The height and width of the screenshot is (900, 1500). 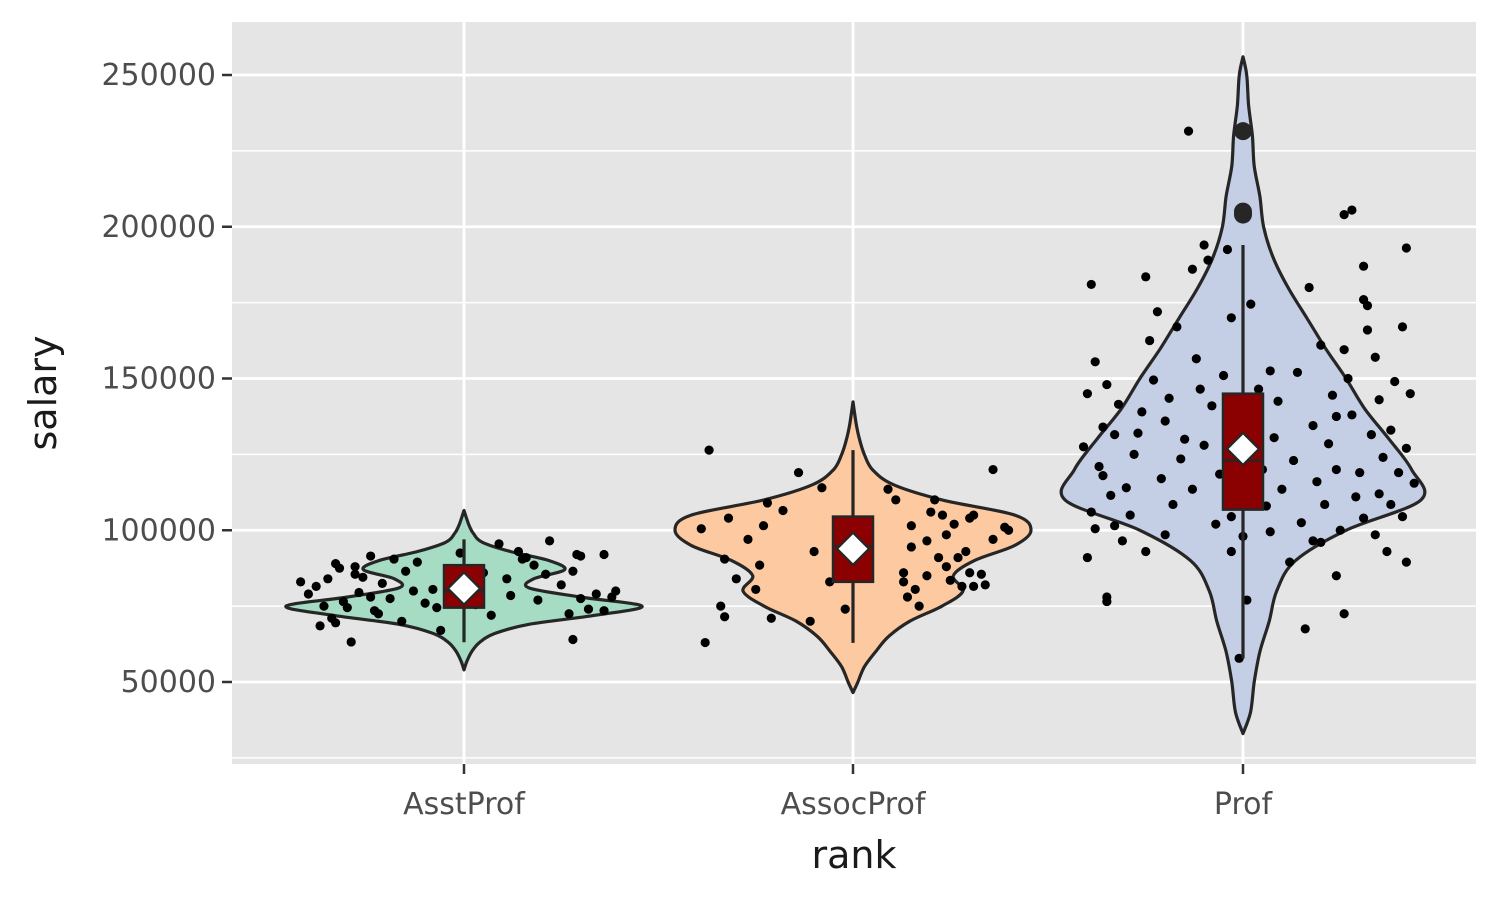 I want to click on y-tick-label: 100000, so click(x=158, y=530).